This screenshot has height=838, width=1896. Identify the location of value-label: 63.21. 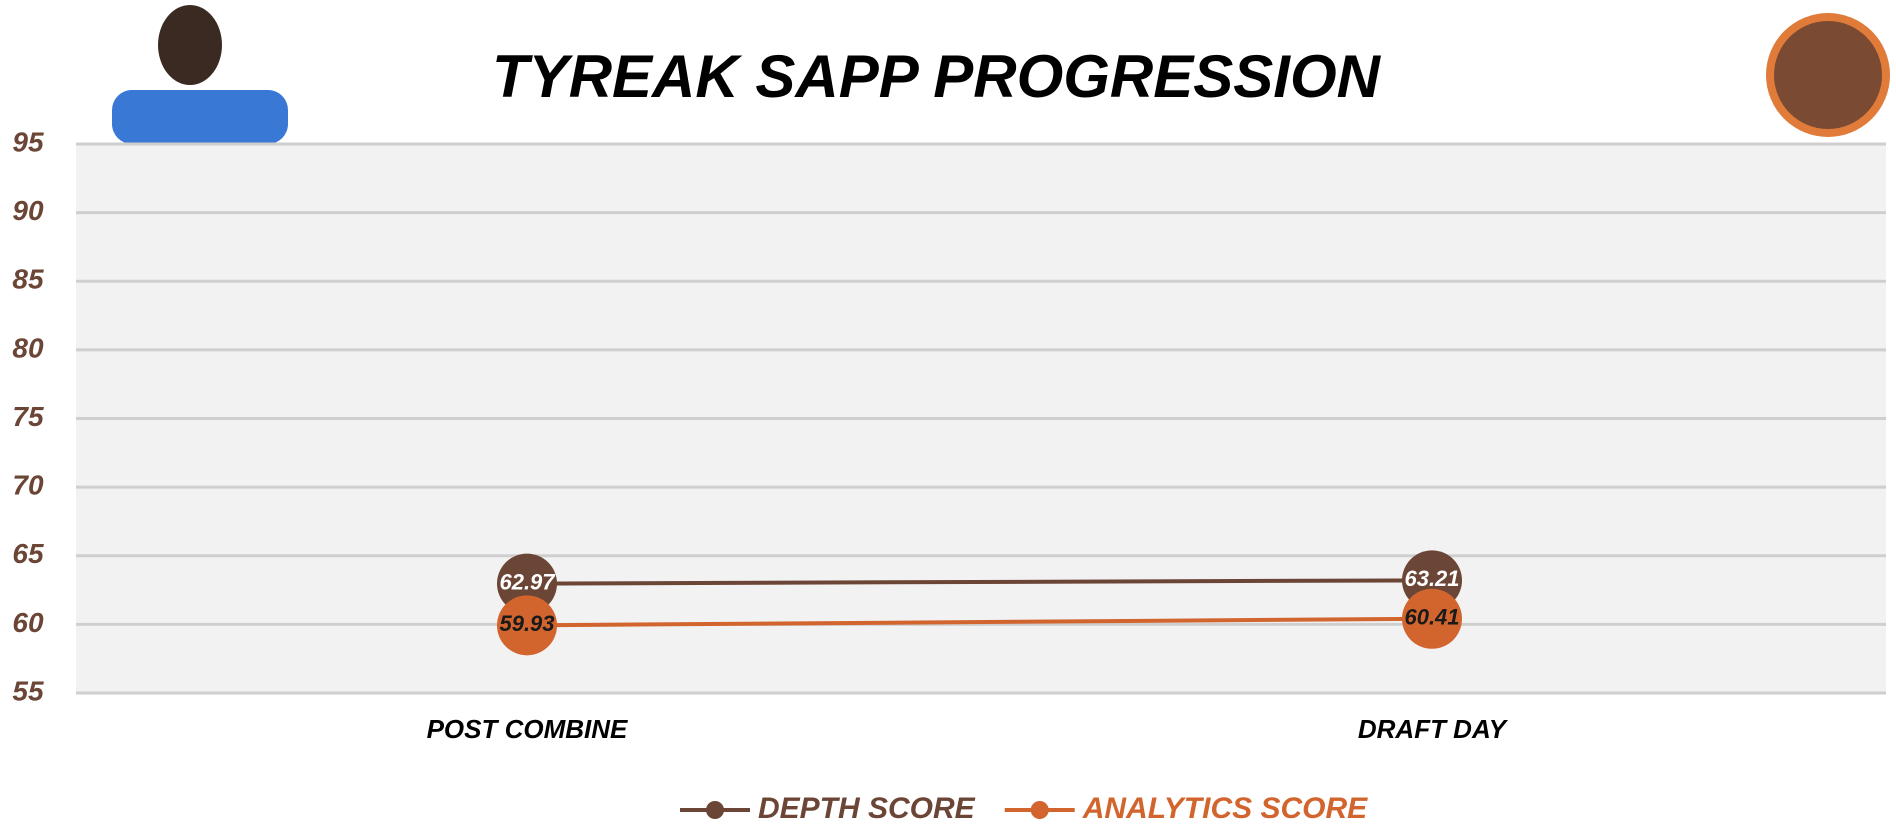
(1431, 578).